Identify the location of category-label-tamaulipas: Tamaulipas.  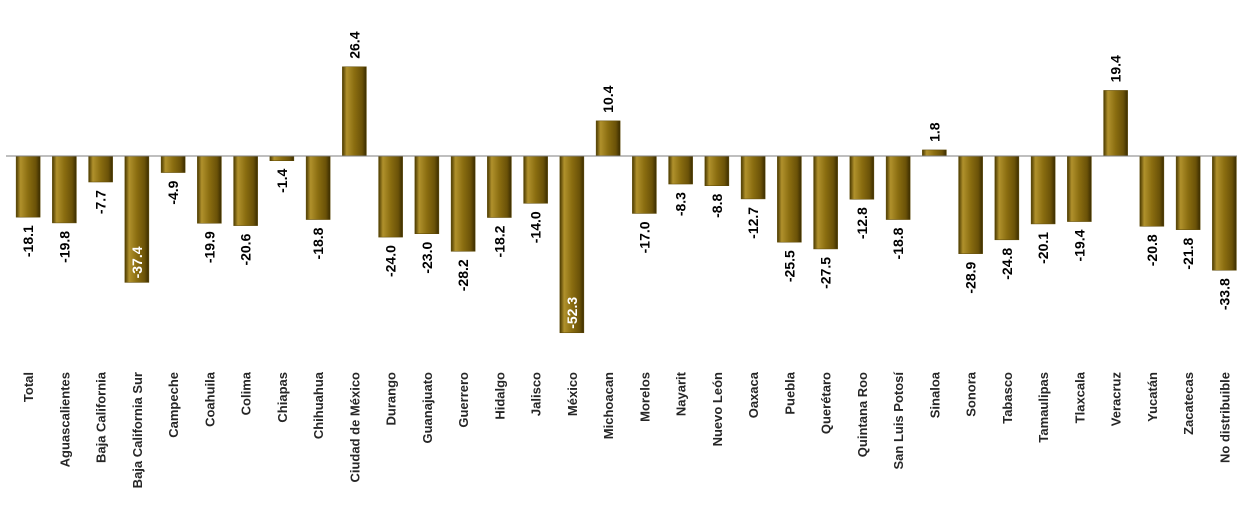
(1043, 407).